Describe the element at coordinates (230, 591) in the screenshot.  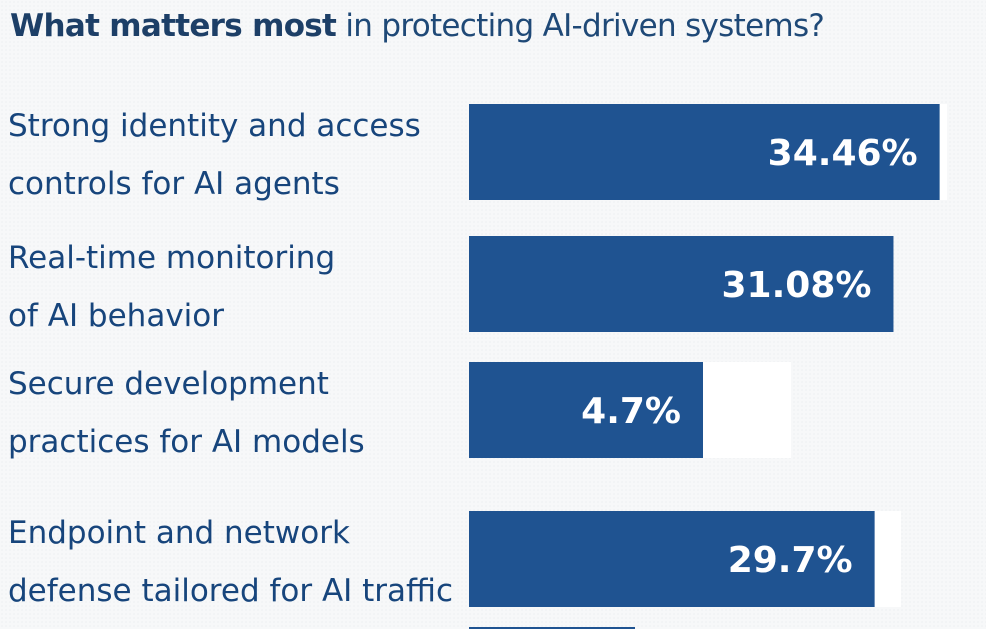
I see `category-label-4-line-2: defense tailored for AI traffic` at that location.